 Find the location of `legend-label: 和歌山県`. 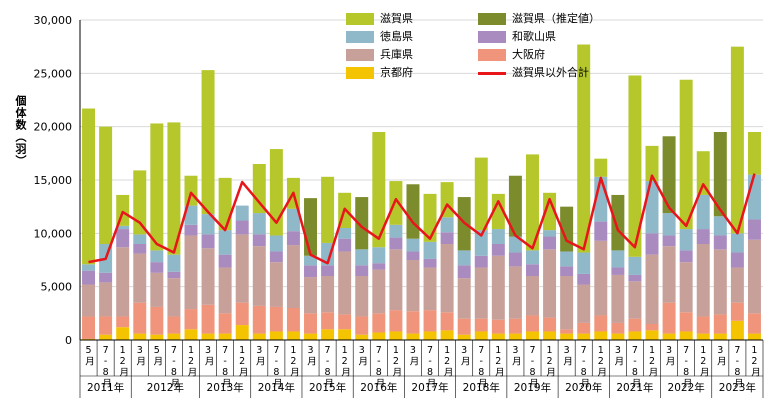

legend-label: 和歌山県 is located at coordinates (534, 36).